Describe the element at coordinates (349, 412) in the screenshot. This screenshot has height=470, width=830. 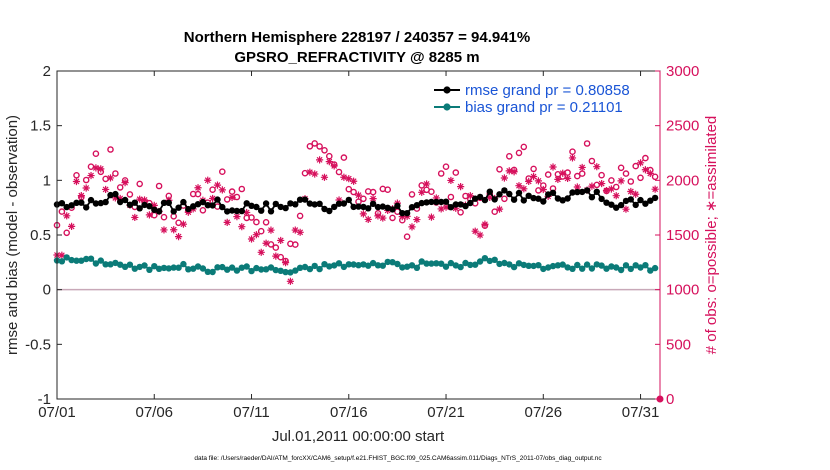
I see `x-tick-label: 07/16` at that location.